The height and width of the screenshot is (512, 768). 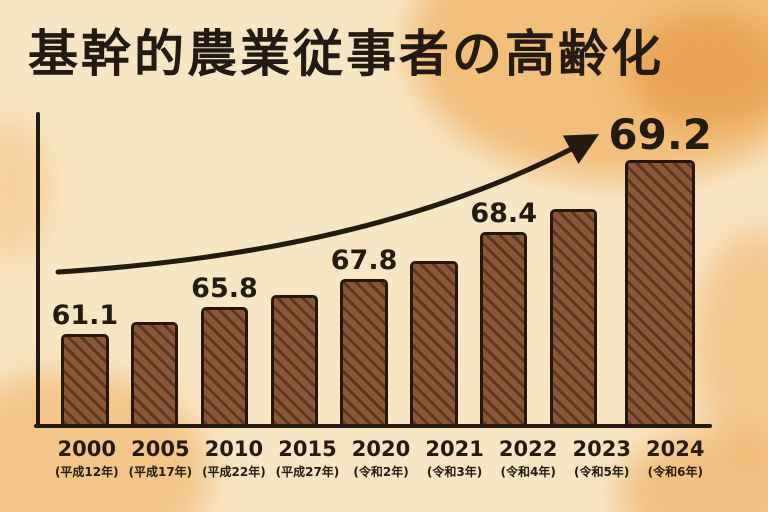 What do you see at coordinates (38, 270) in the screenshot?
I see `y-axis` at bounding box center [38, 270].